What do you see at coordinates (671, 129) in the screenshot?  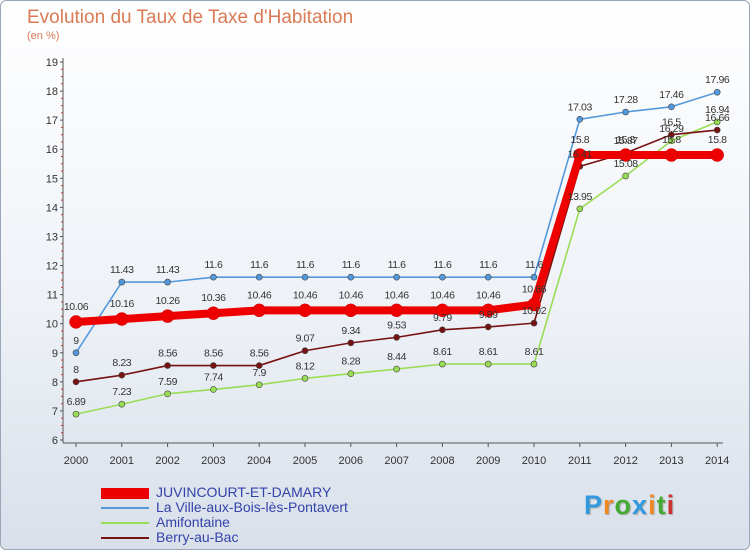 I see `data-label: 16.29` at bounding box center [671, 129].